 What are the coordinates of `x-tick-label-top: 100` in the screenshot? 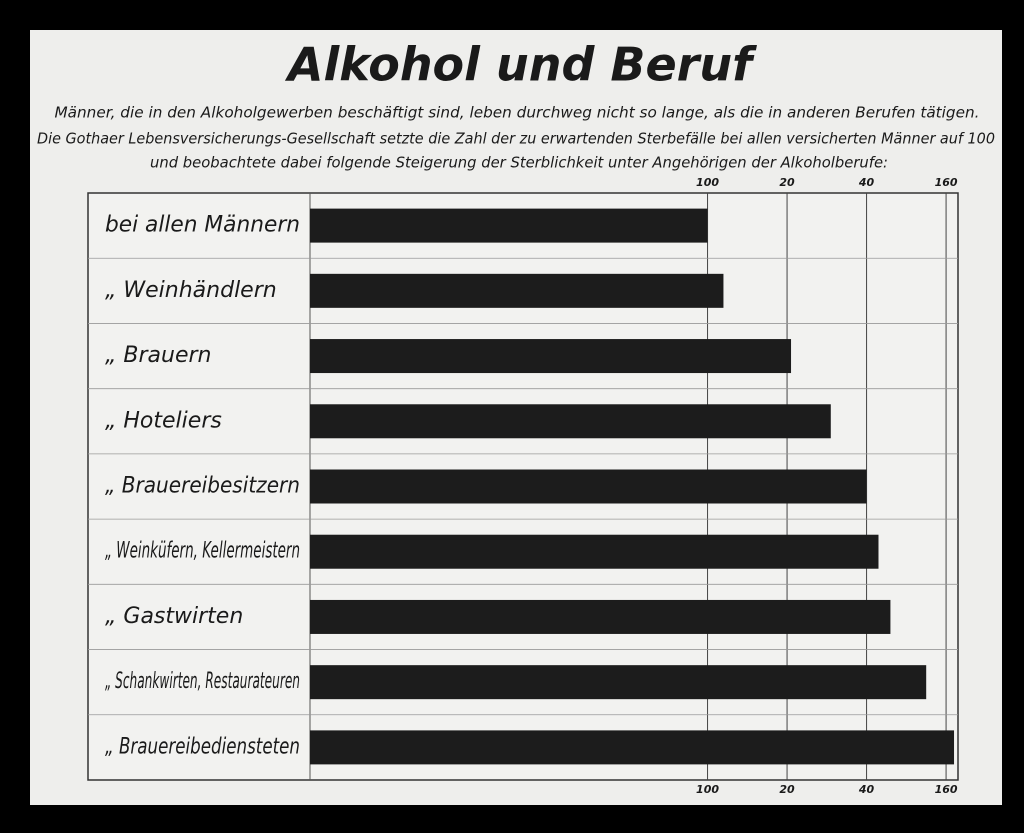 It's located at (707, 182).